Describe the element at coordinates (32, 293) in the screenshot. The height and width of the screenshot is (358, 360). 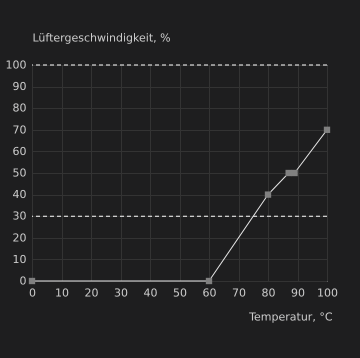
I see `x-tick-label: 0` at that location.